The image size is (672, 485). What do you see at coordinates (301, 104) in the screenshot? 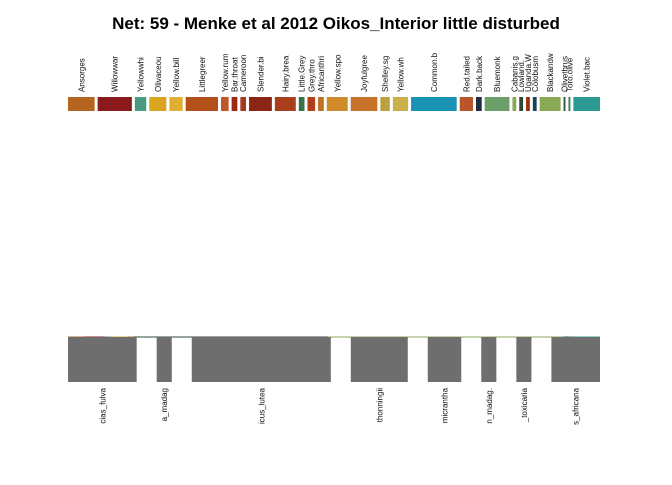
I see `higher-box-Little.Grey` at bounding box center [301, 104].